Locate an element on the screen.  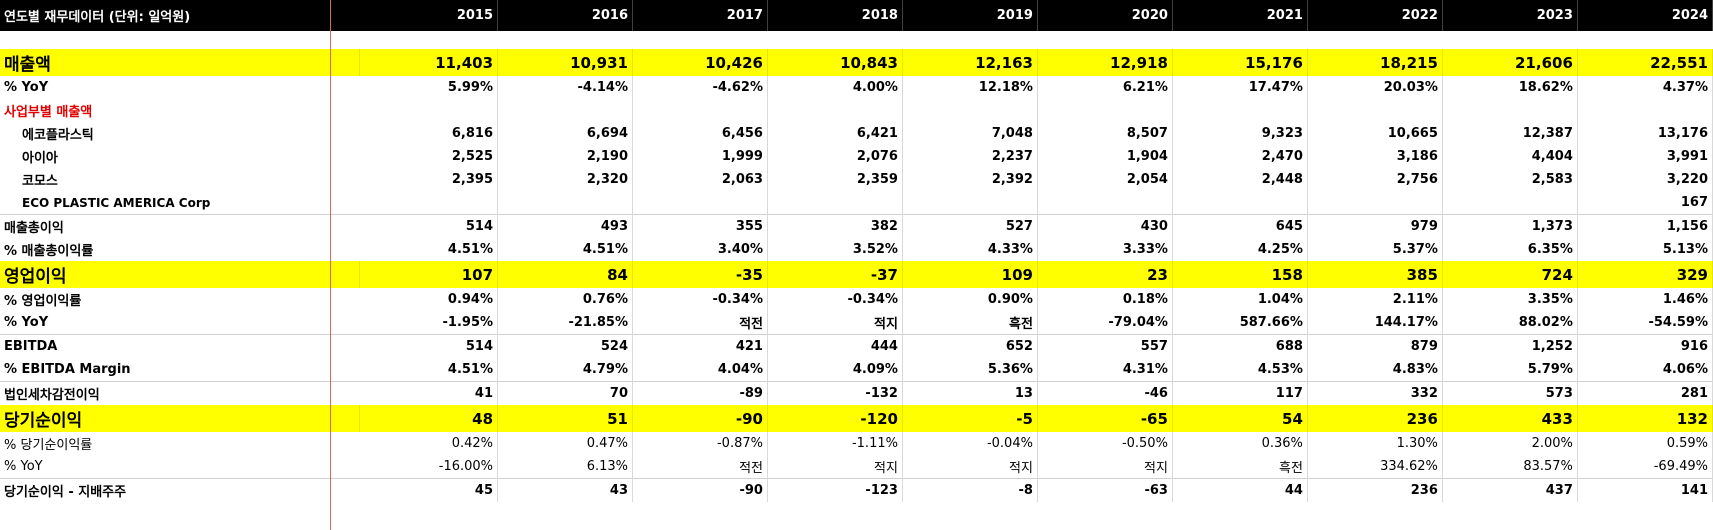
year-header: 2017 is located at coordinates (700, 15).